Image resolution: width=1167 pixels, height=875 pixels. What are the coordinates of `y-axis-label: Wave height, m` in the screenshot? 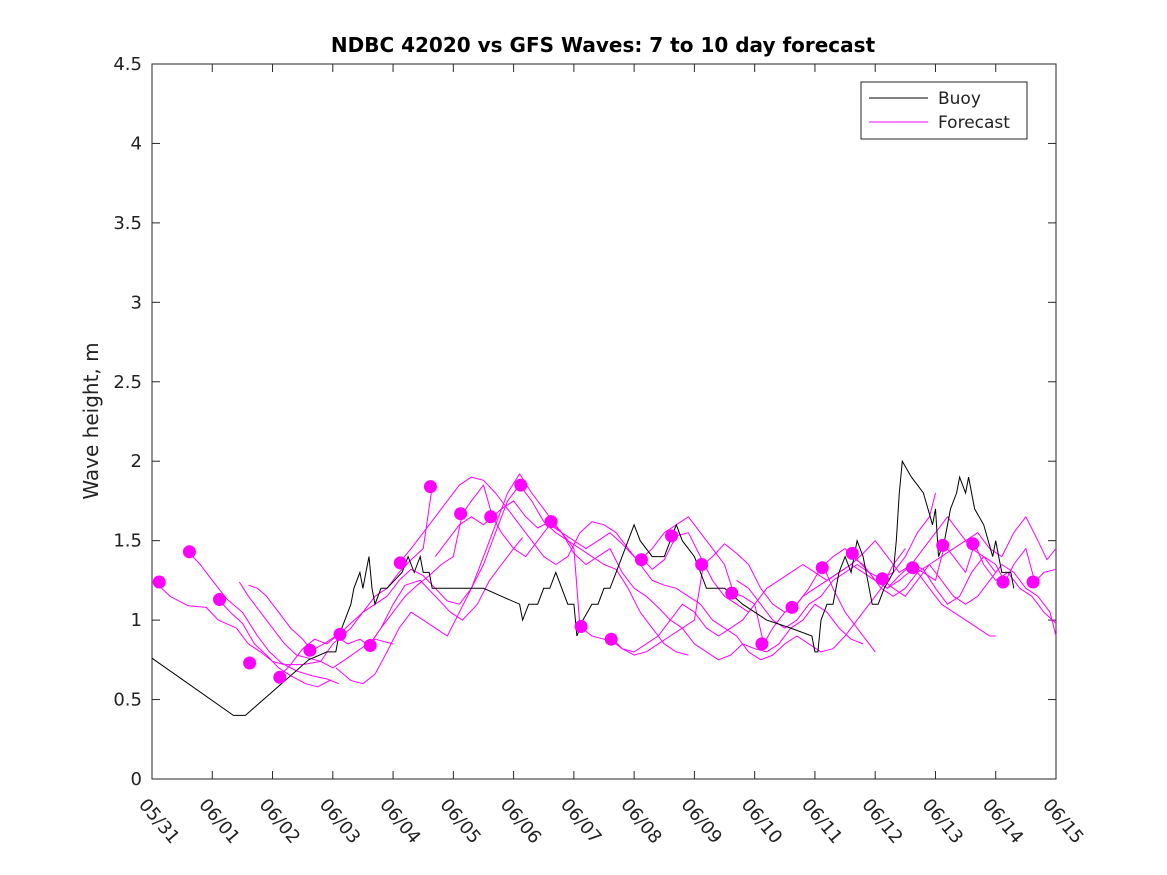 It's located at (91, 420).